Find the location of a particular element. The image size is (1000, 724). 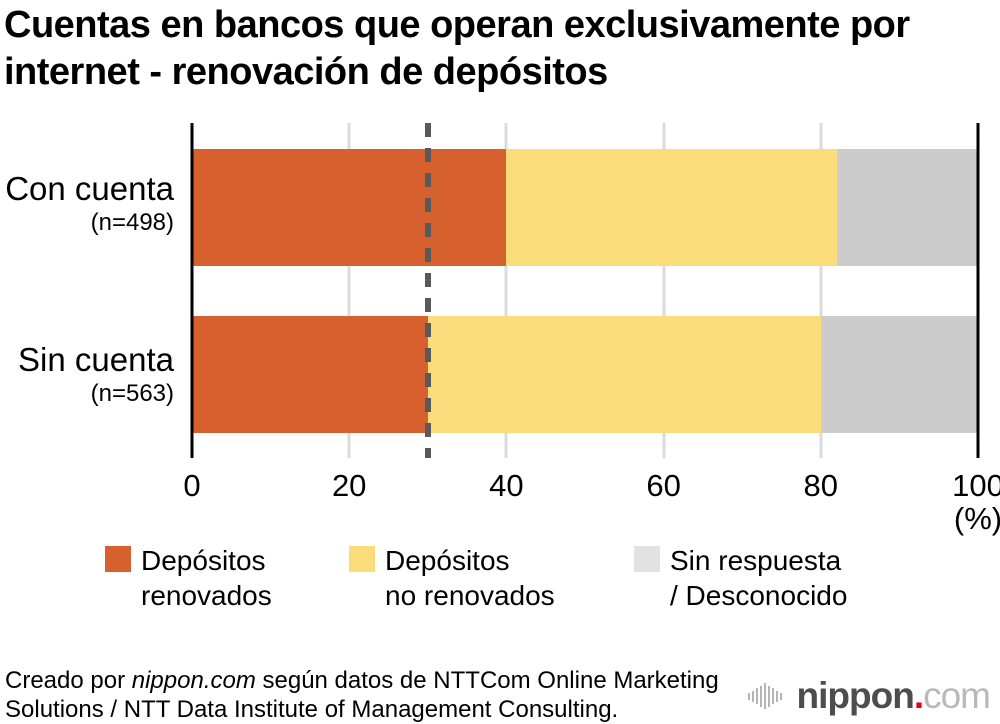

category-name: Con cuenta is located at coordinates (89, 188).